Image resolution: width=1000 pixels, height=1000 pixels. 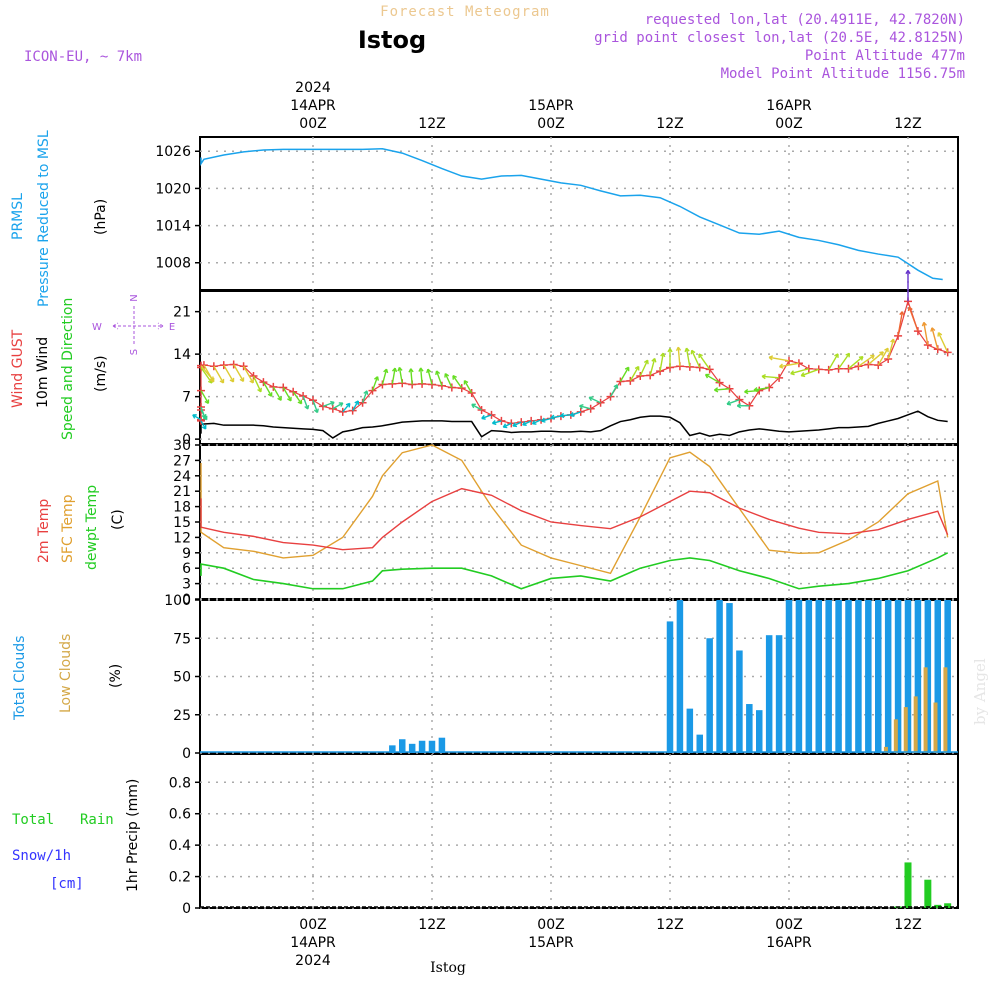 I want to click on y-tick-label: 18, so click(x=182, y=508).